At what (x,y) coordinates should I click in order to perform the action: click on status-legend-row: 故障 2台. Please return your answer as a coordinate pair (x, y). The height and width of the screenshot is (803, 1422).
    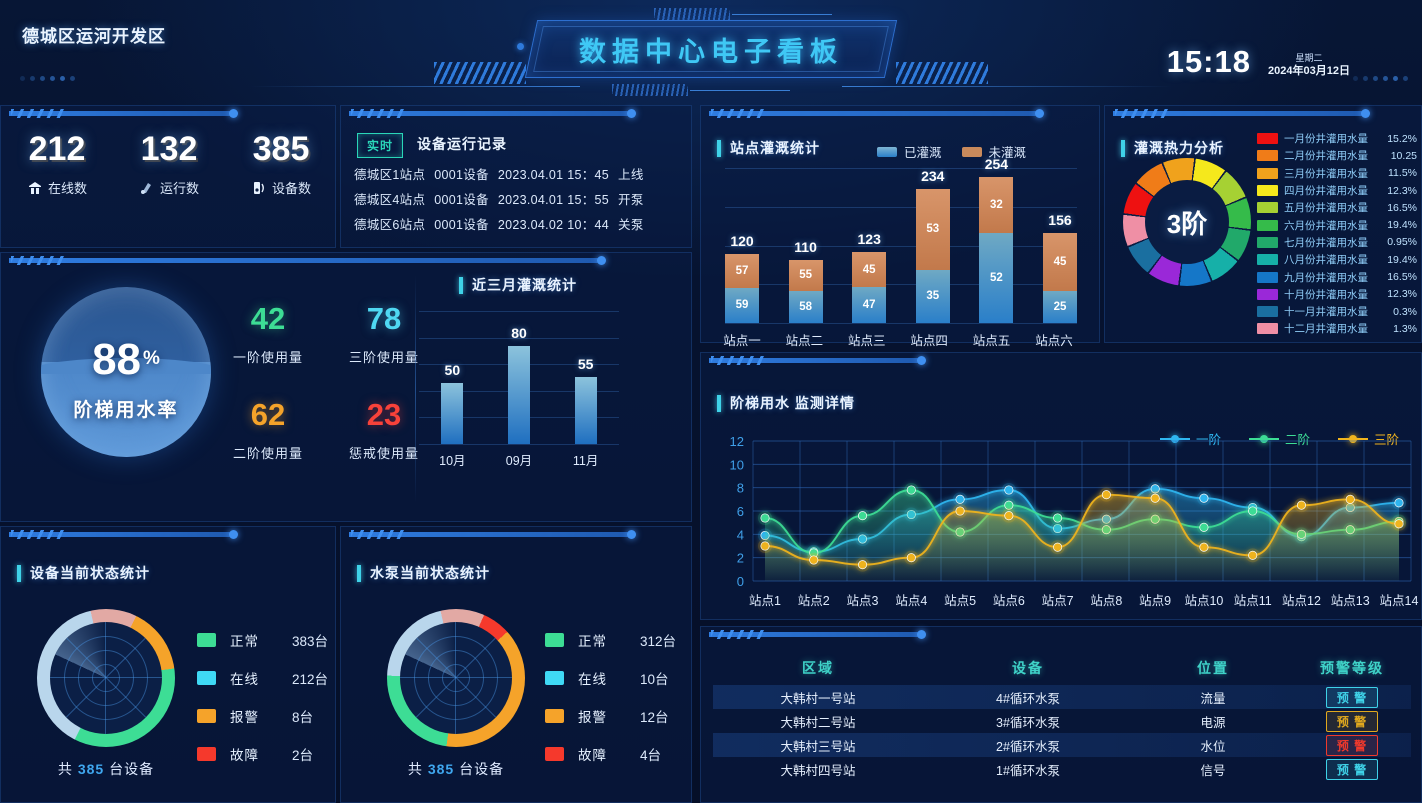
    Looking at the image, I should click on (262, 754).